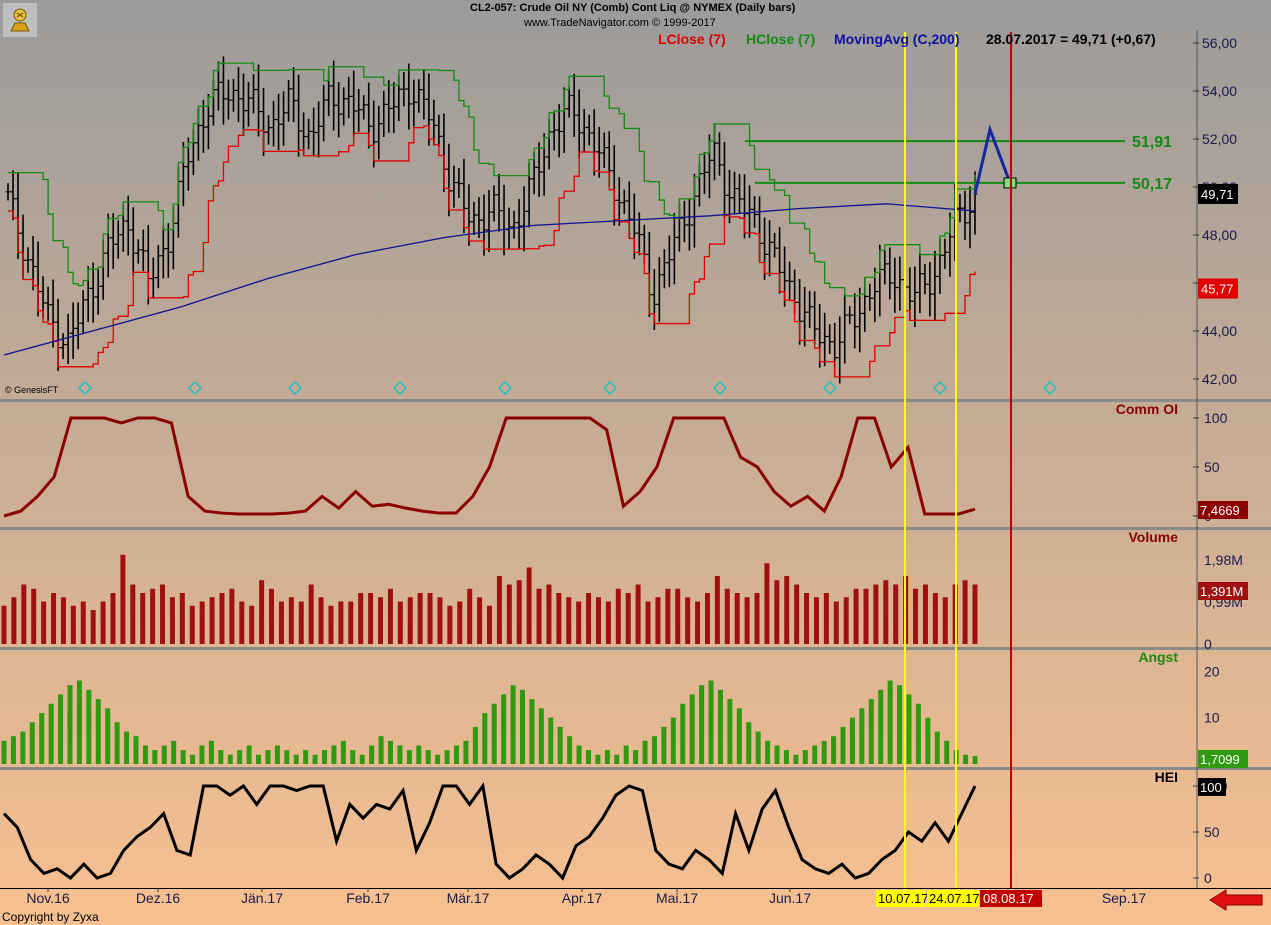  Describe the element at coordinates (692, 39) in the screenshot. I see `legend-lclose: LClose (7)` at that location.